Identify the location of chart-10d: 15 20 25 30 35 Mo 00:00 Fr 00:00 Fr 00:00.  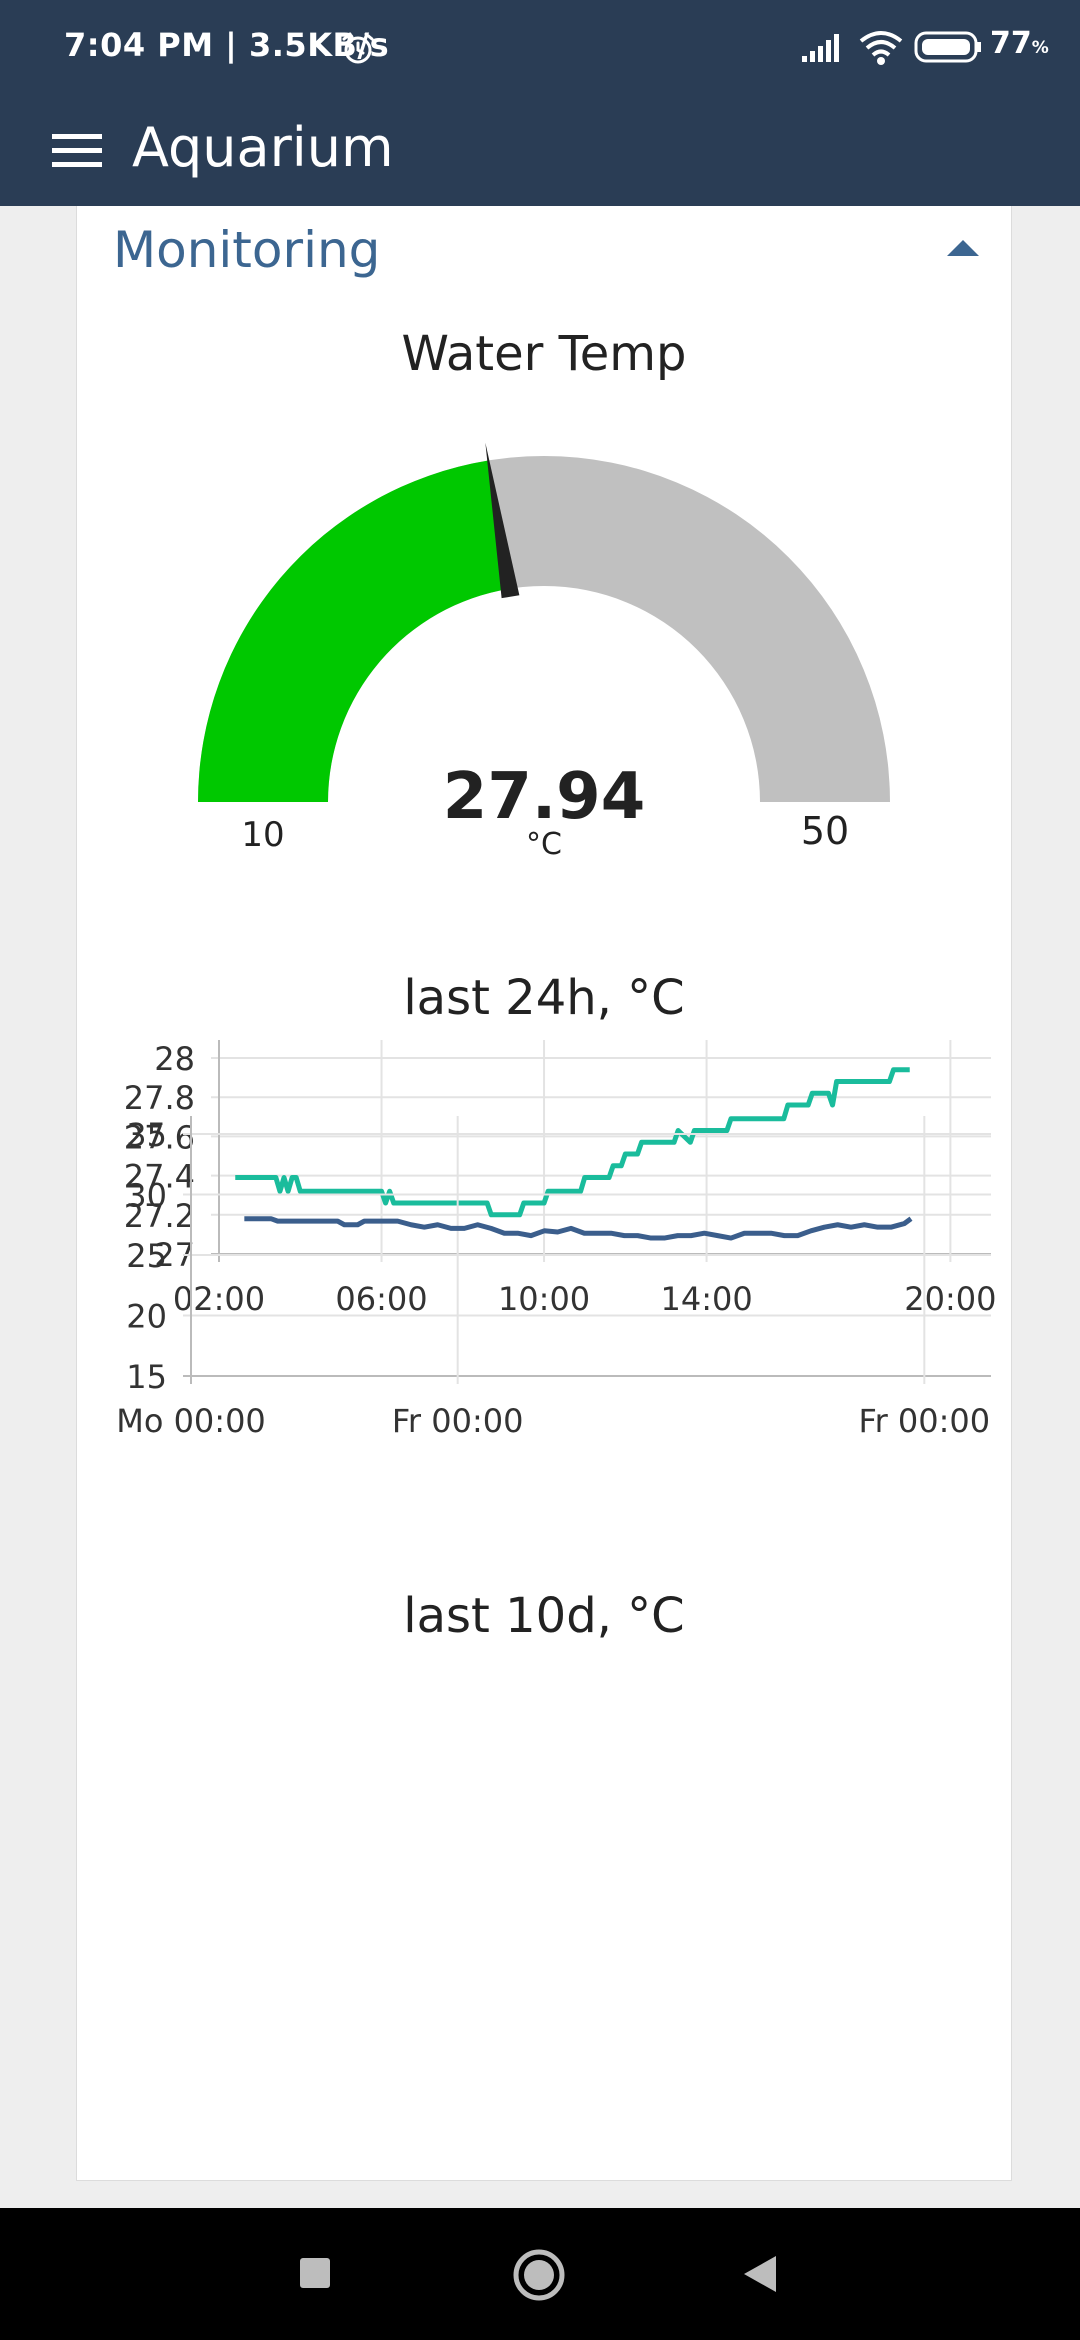
(553, 1278).